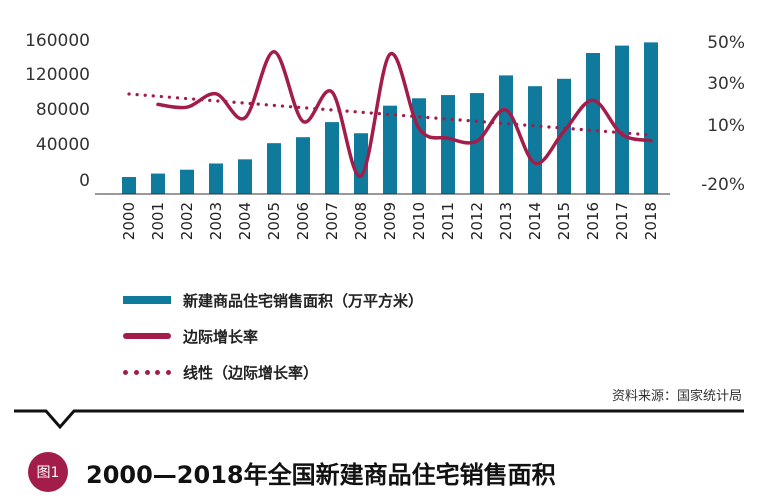 The height and width of the screenshot is (503, 758). What do you see at coordinates (274, 168) in the screenshot?
I see `bar-2005` at bounding box center [274, 168].